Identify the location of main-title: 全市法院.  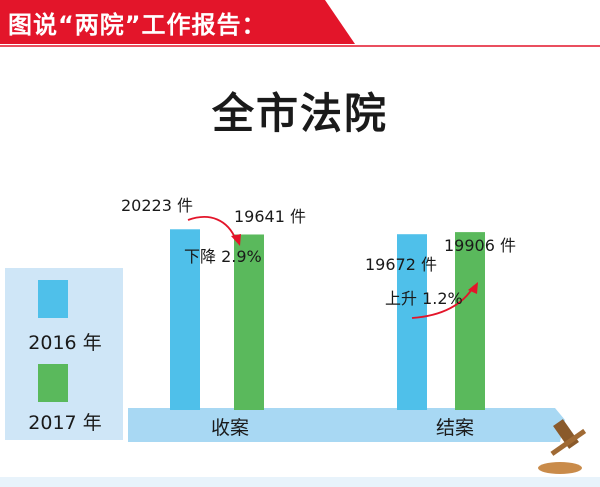
(299, 113).